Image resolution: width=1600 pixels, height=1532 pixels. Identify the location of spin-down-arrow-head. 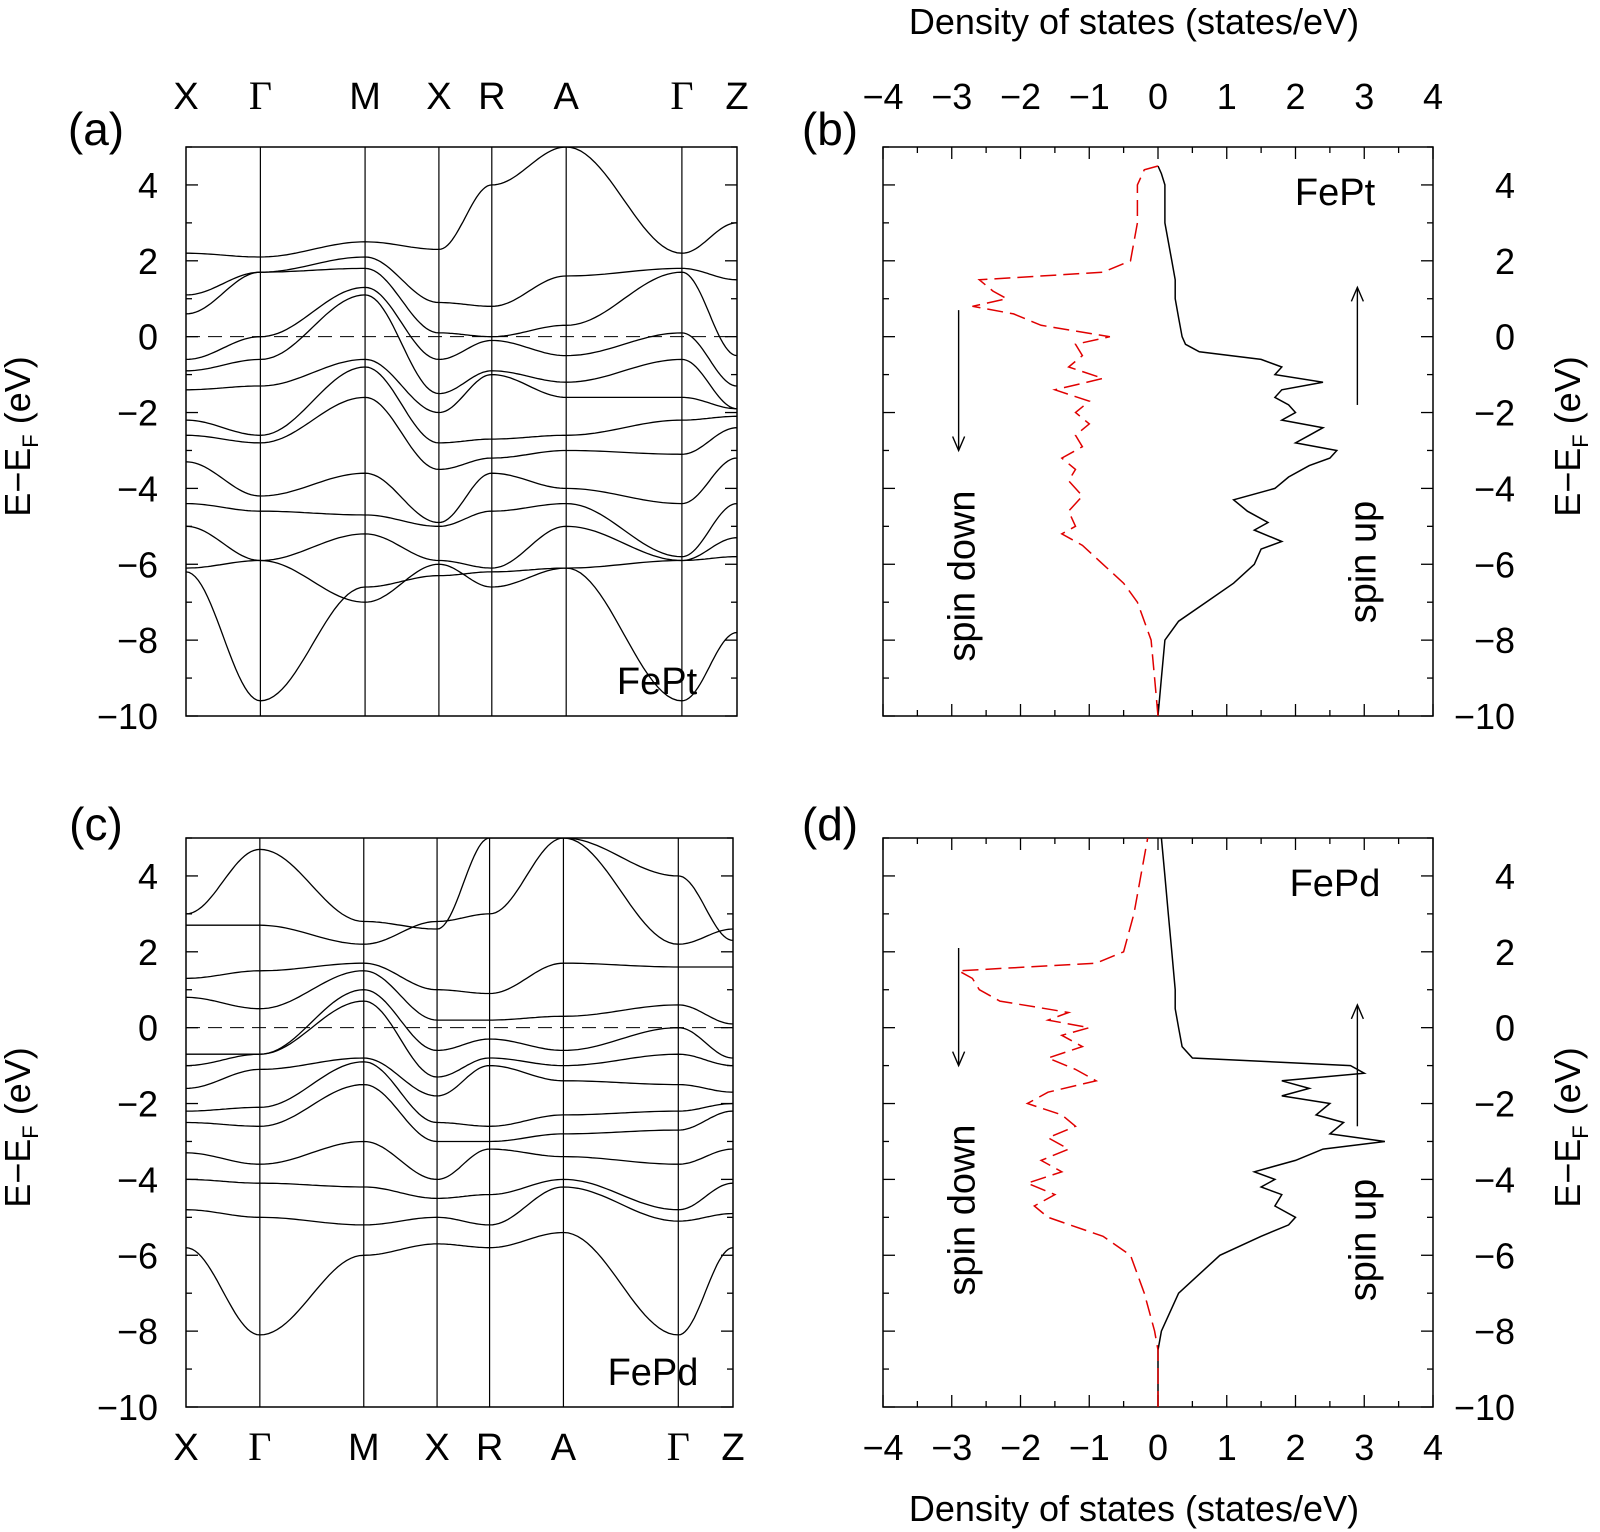
(958, 1059).